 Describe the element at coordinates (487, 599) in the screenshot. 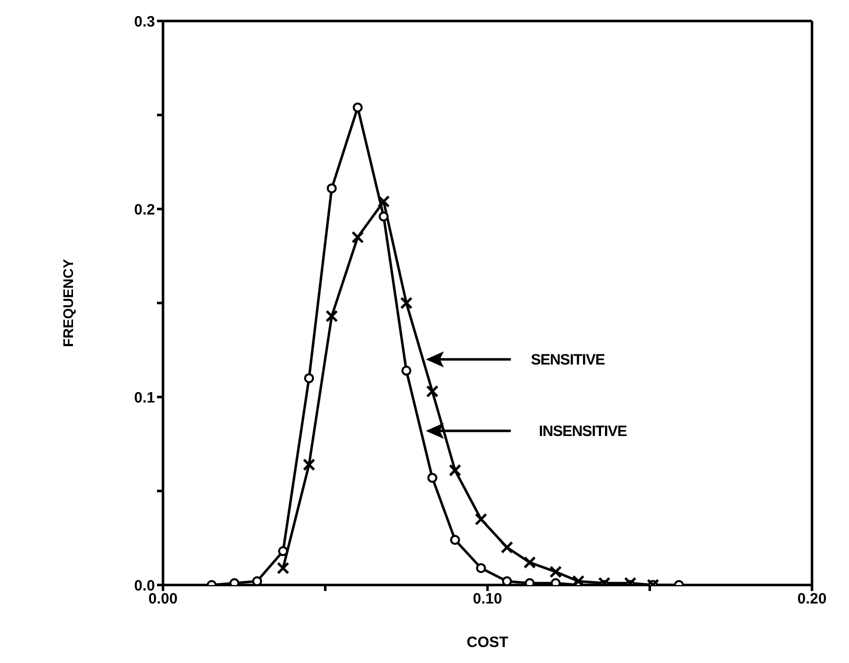

I see `x-tick-label: 0.10` at that location.